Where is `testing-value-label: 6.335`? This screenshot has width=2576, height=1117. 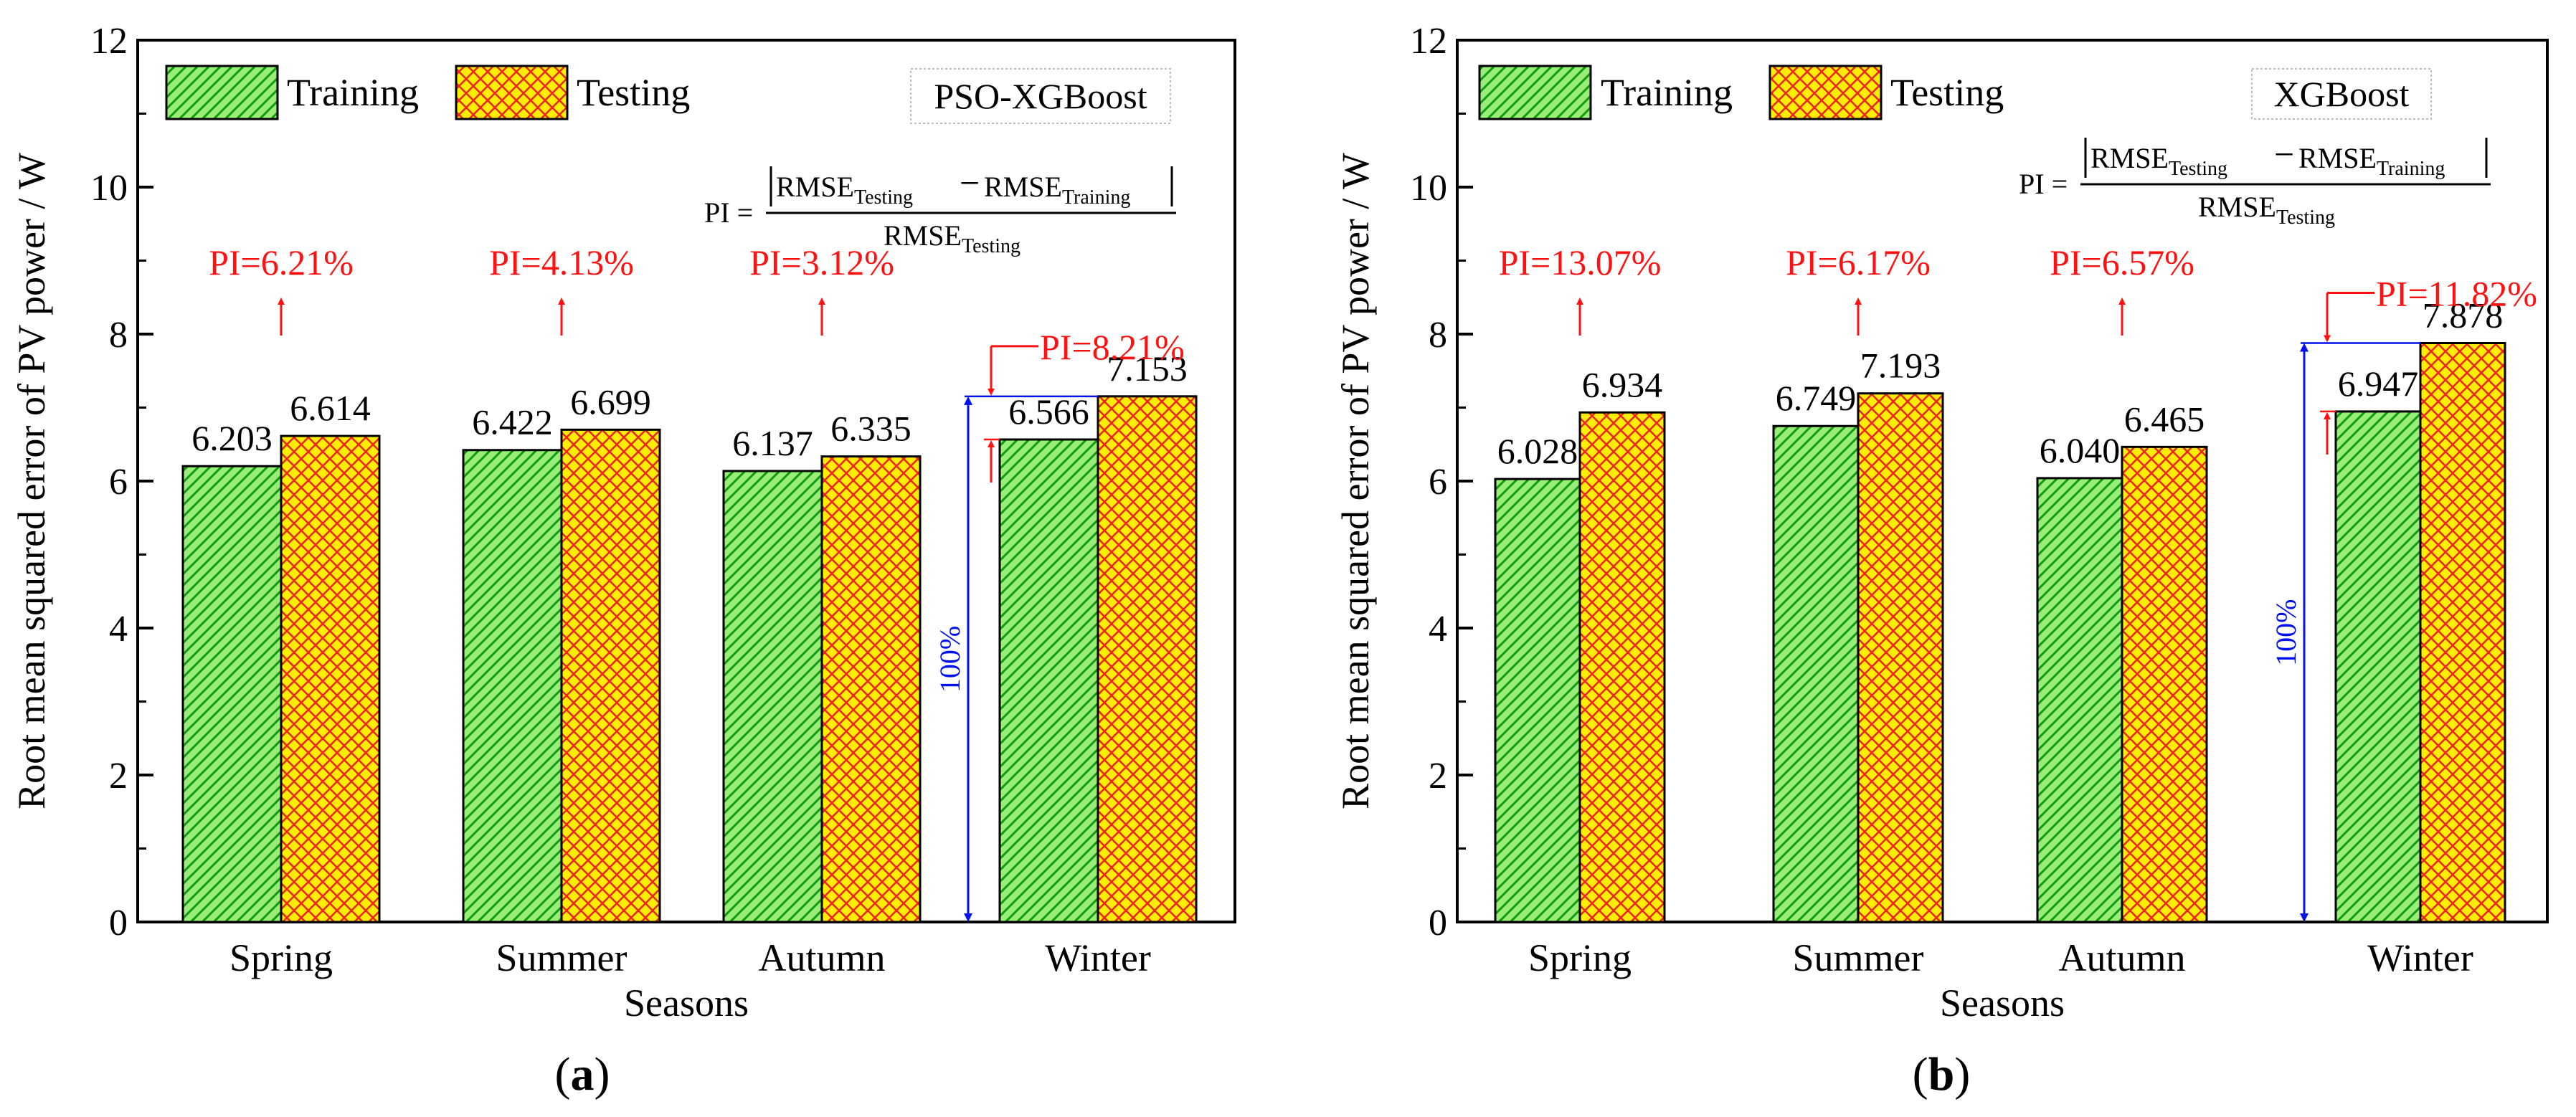 testing-value-label: 6.335 is located at coordinates (870, 429).